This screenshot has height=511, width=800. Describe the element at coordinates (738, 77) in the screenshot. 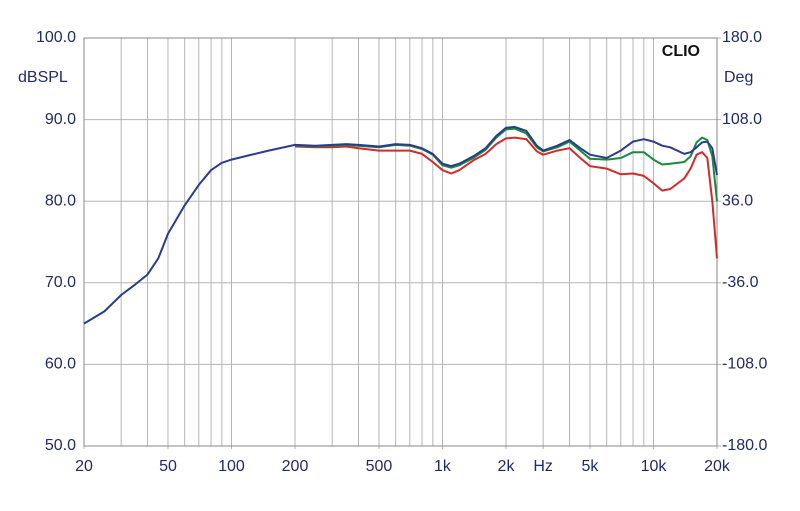

I see `y2-axis-label: Deg` at that location.